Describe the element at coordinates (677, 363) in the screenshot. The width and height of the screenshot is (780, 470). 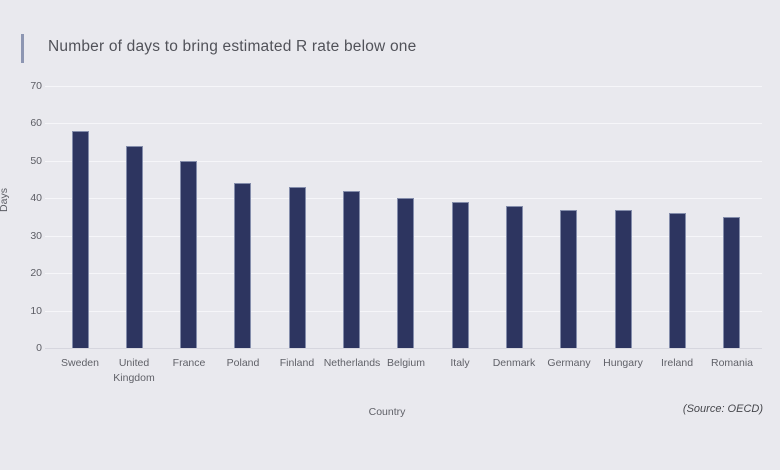
I see `x-category-label-ireland: Ireland` at that location.